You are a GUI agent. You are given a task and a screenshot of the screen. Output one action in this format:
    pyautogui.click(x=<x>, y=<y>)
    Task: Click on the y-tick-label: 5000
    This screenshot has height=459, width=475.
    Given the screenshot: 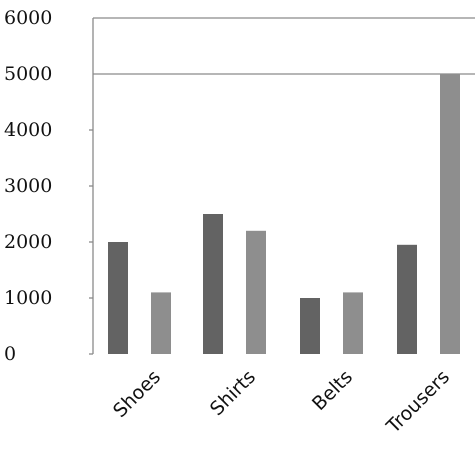 What is the action you would take?
    pyautogui.click(x=28, y=74)
    